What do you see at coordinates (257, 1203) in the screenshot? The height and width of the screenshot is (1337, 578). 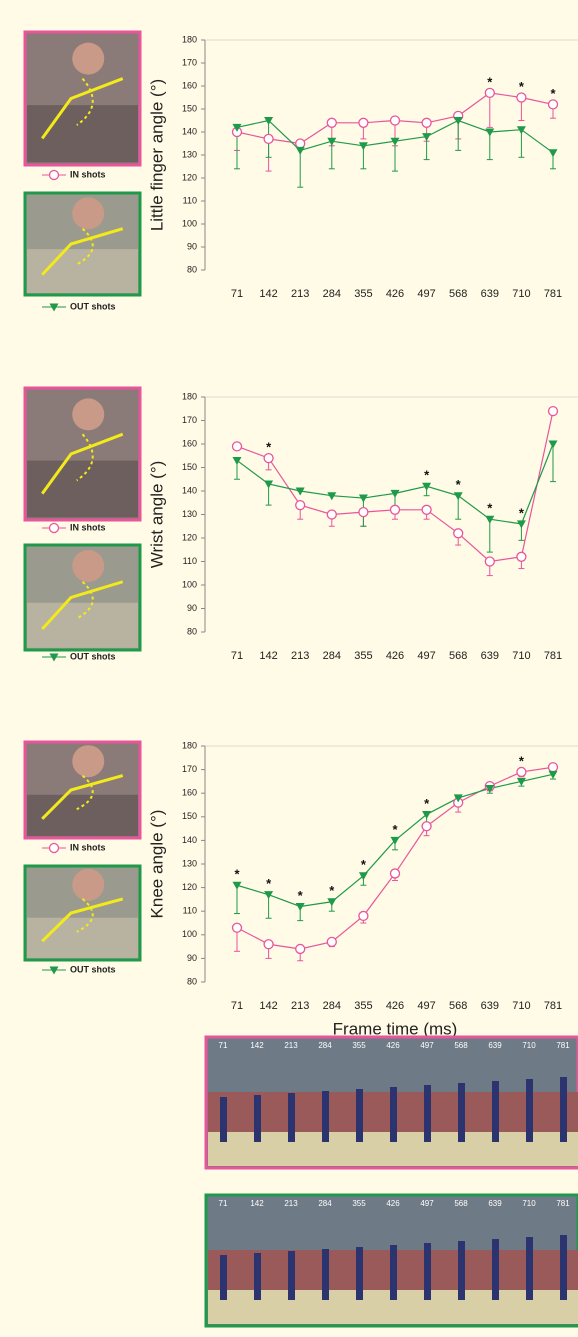 I see `frame-label: 142` at bounding box center [257, 1203].